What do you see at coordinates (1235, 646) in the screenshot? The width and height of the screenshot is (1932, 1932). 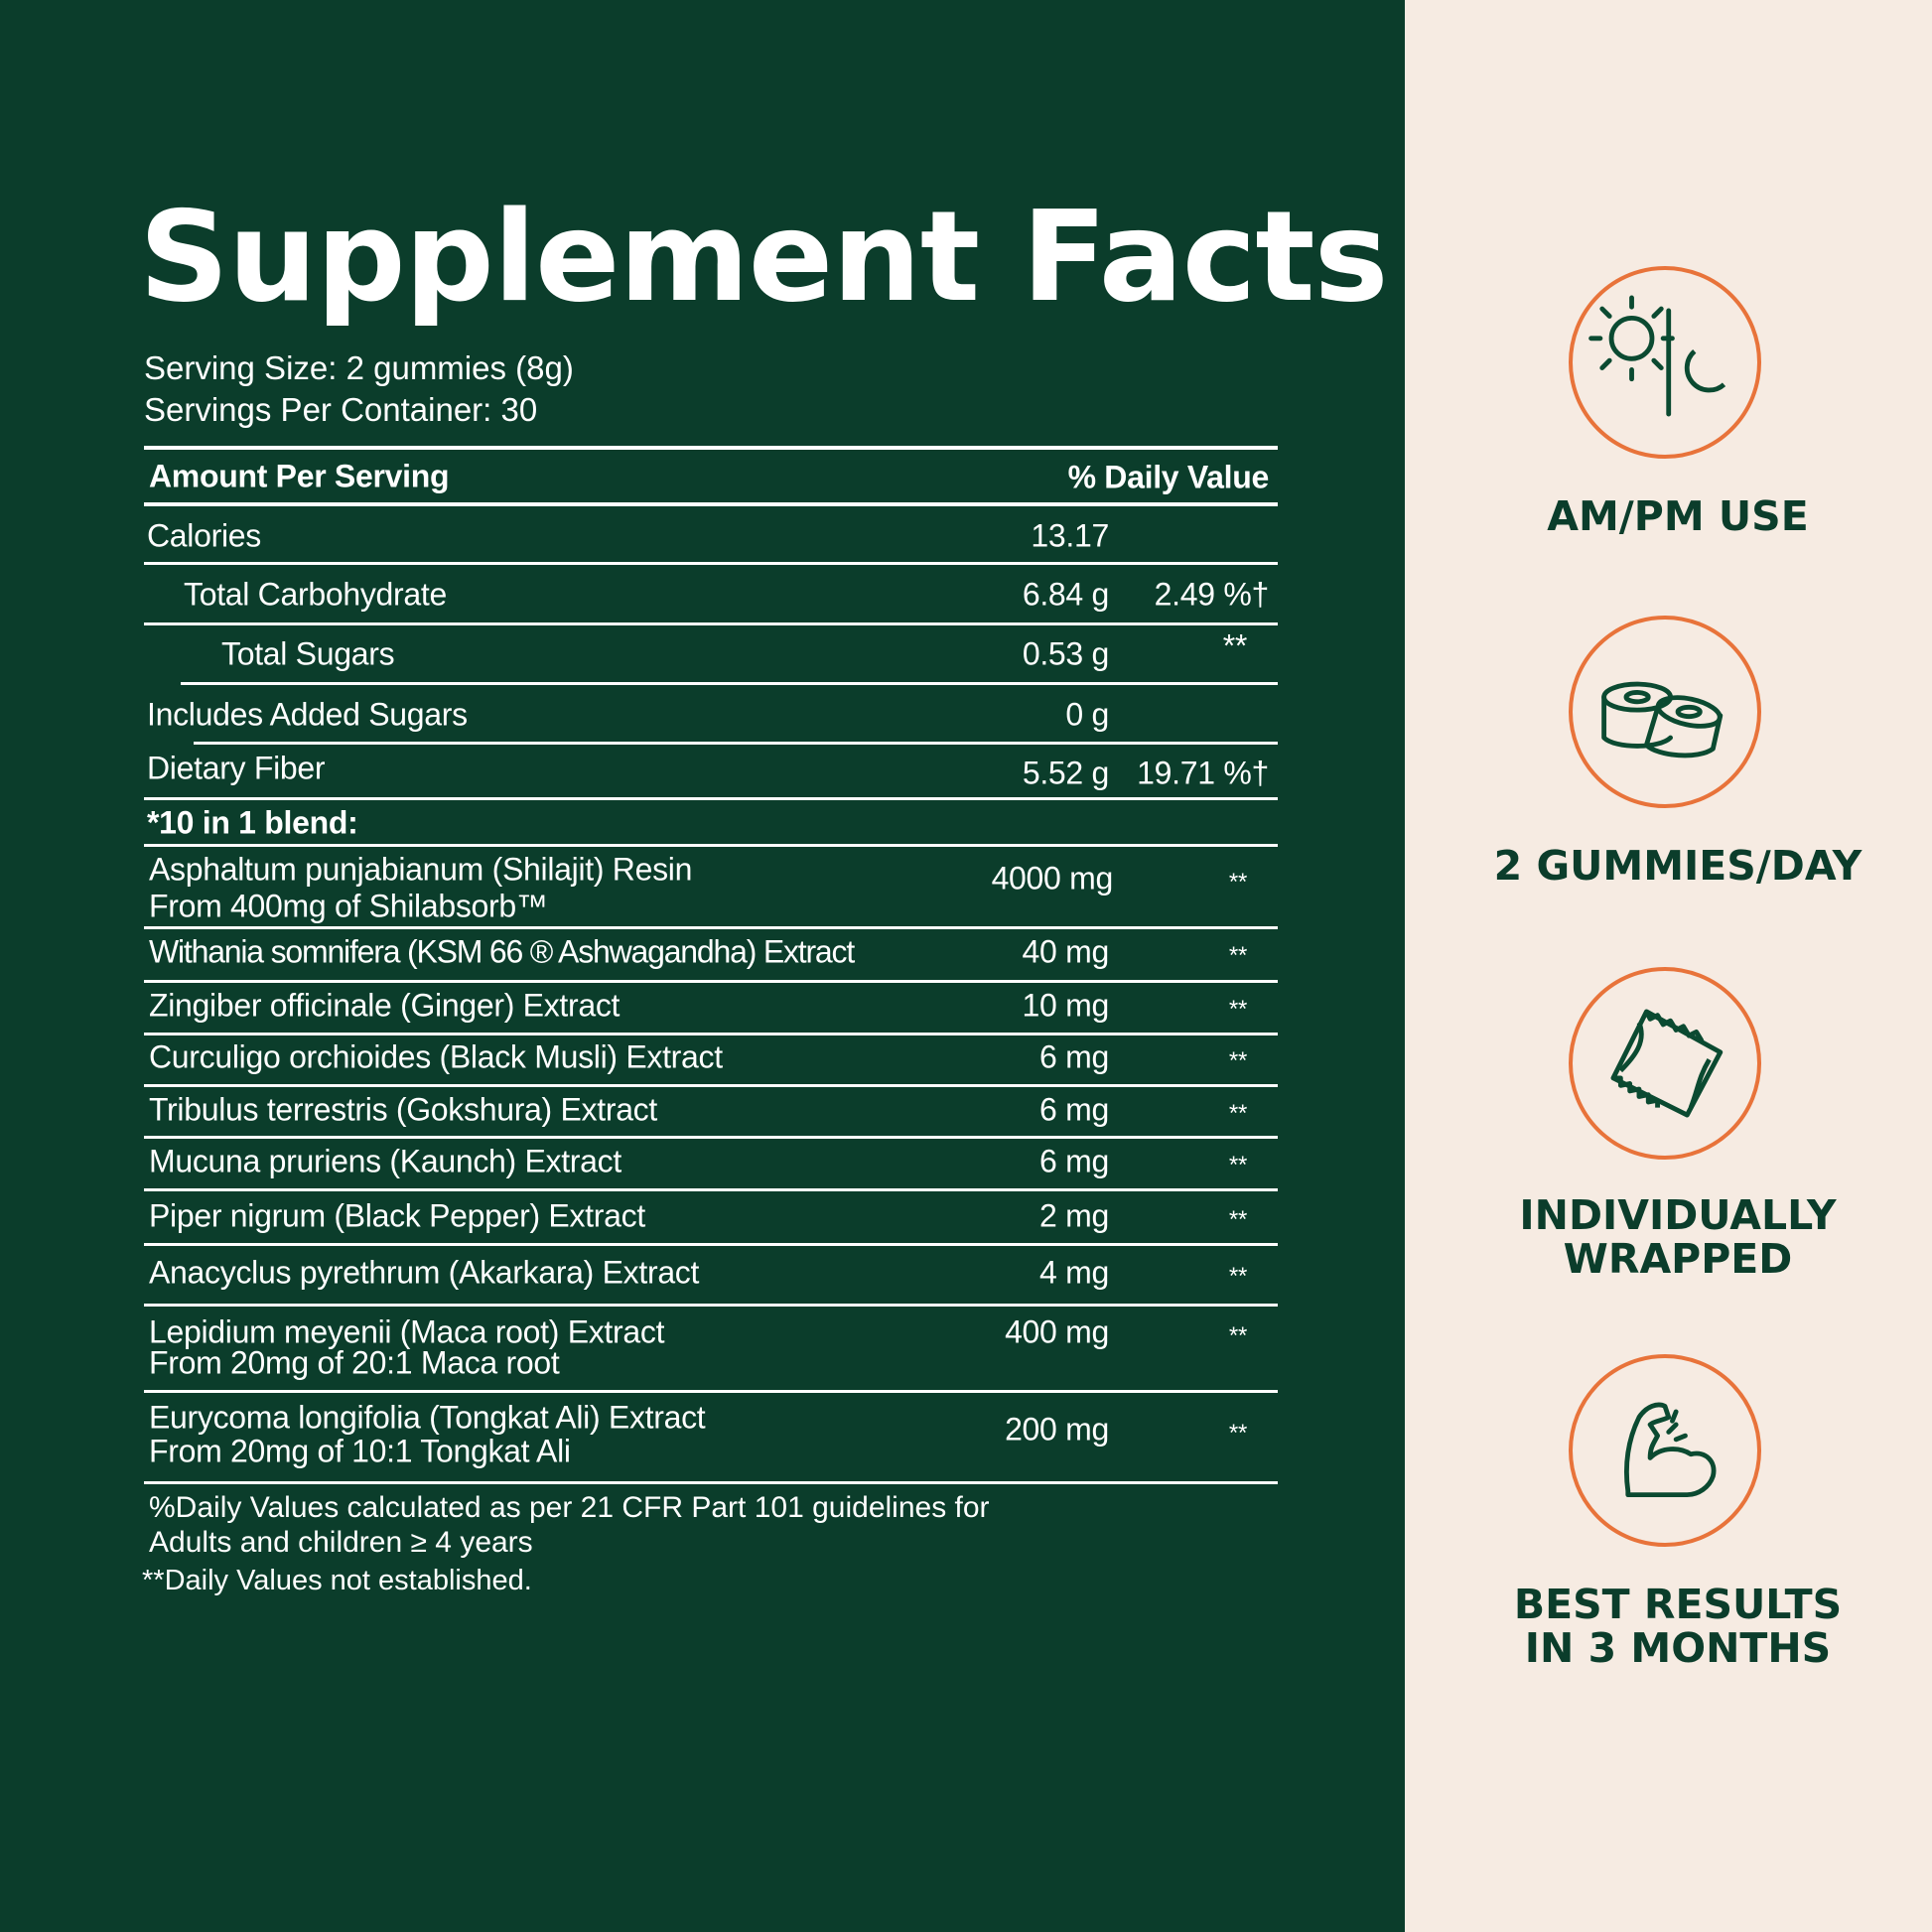 I see `nutrient-daily-value: **` at bounding box center [1235, 646].